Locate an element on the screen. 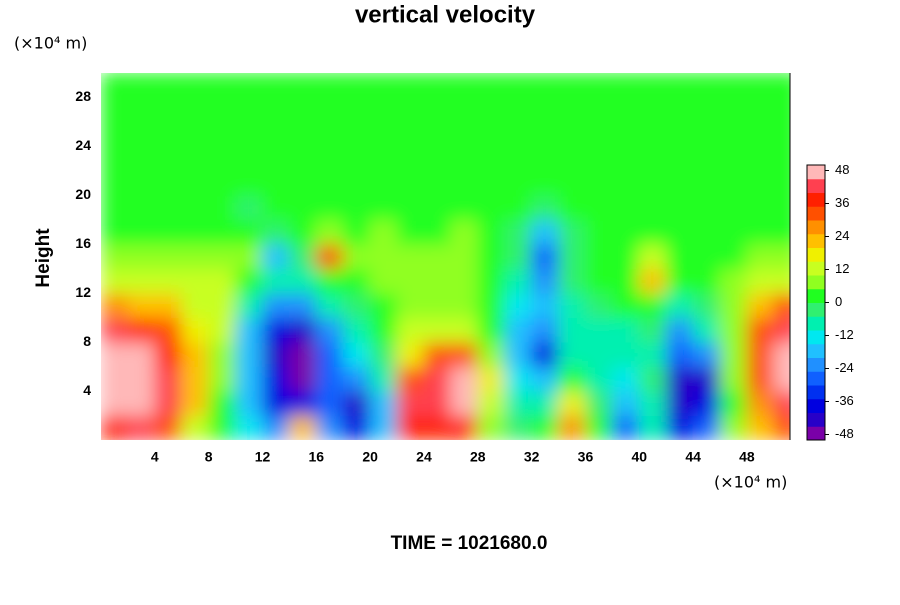 The image size is (900, 605). y-tick-label: 16 is located at coordinates (83, 243).